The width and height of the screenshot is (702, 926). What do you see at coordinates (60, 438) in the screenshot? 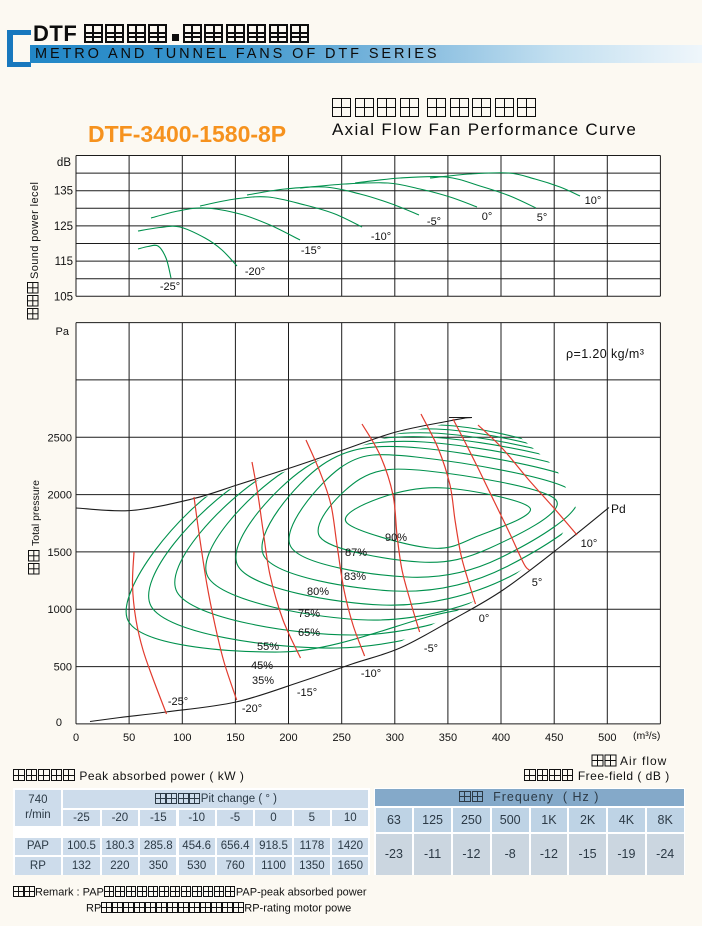
I see `svg-text: 2500` at bounding box center [60, 438].